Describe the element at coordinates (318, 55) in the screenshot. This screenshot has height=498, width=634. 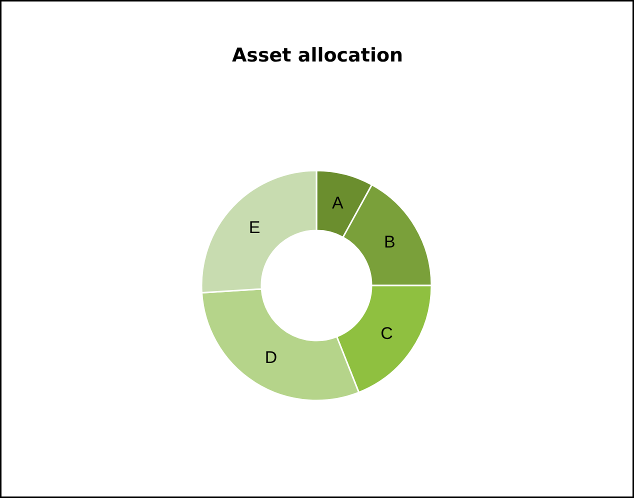
I see `chart-title: Asset allocation` at that location.